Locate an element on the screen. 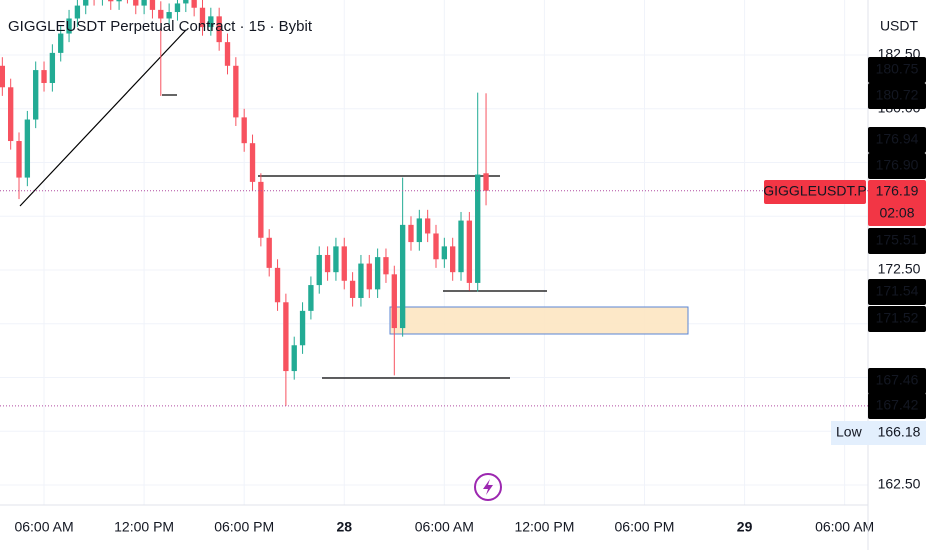  price-label: 171.54 is located at coordinates (897, 291).